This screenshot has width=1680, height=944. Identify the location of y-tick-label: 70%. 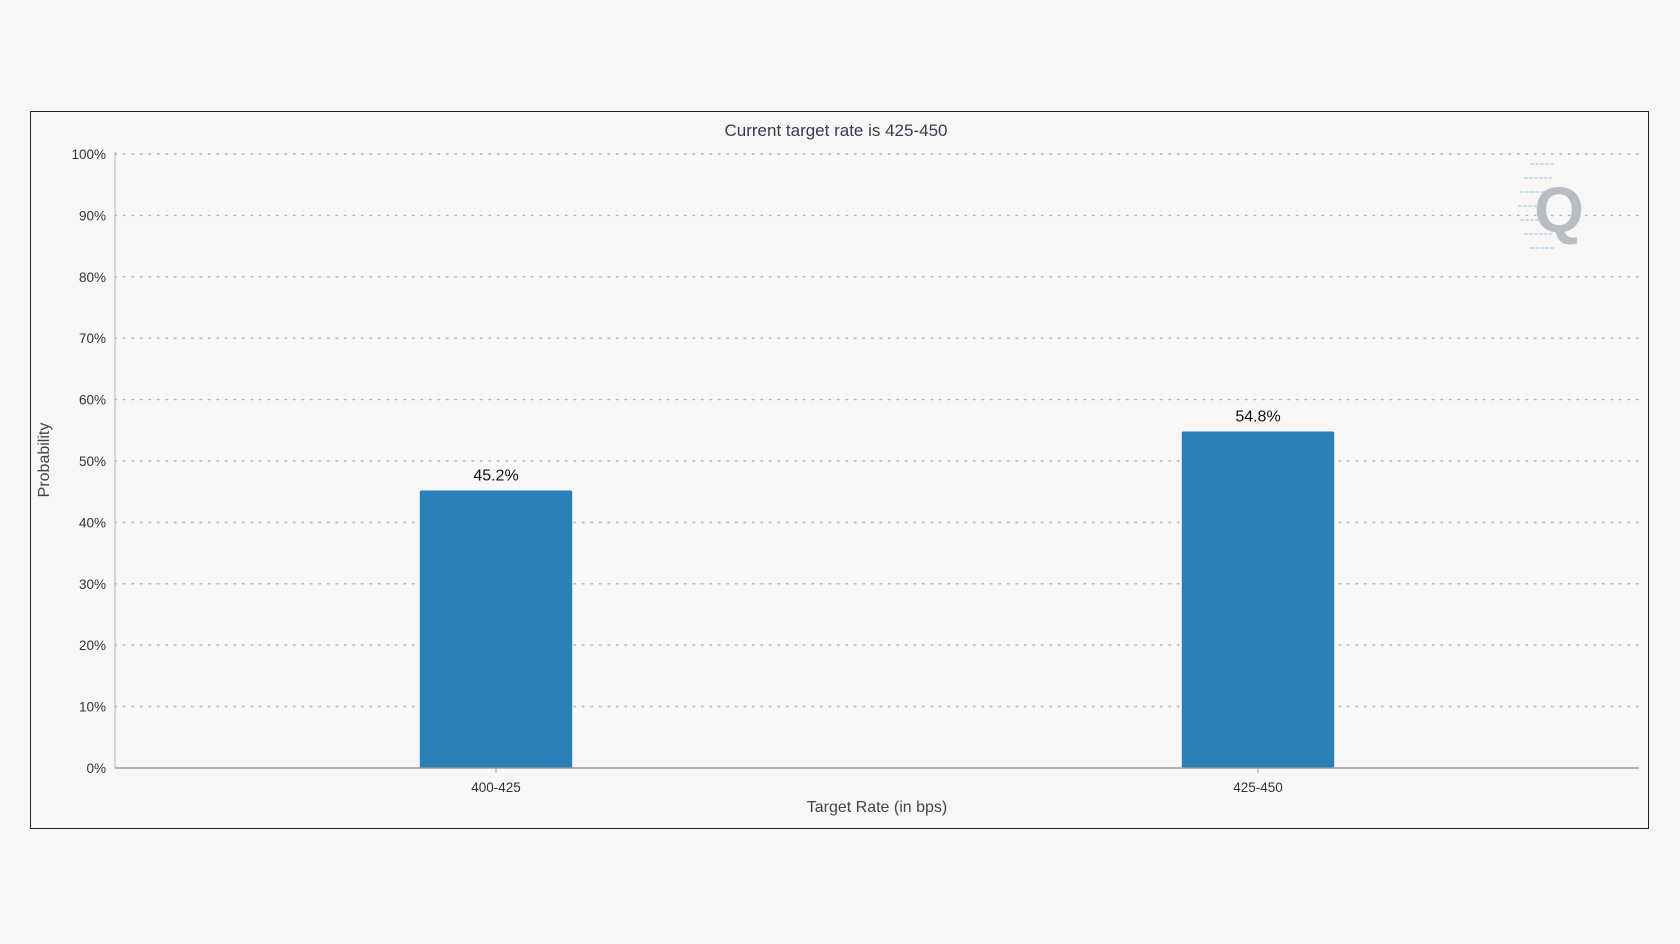
(92, 338).